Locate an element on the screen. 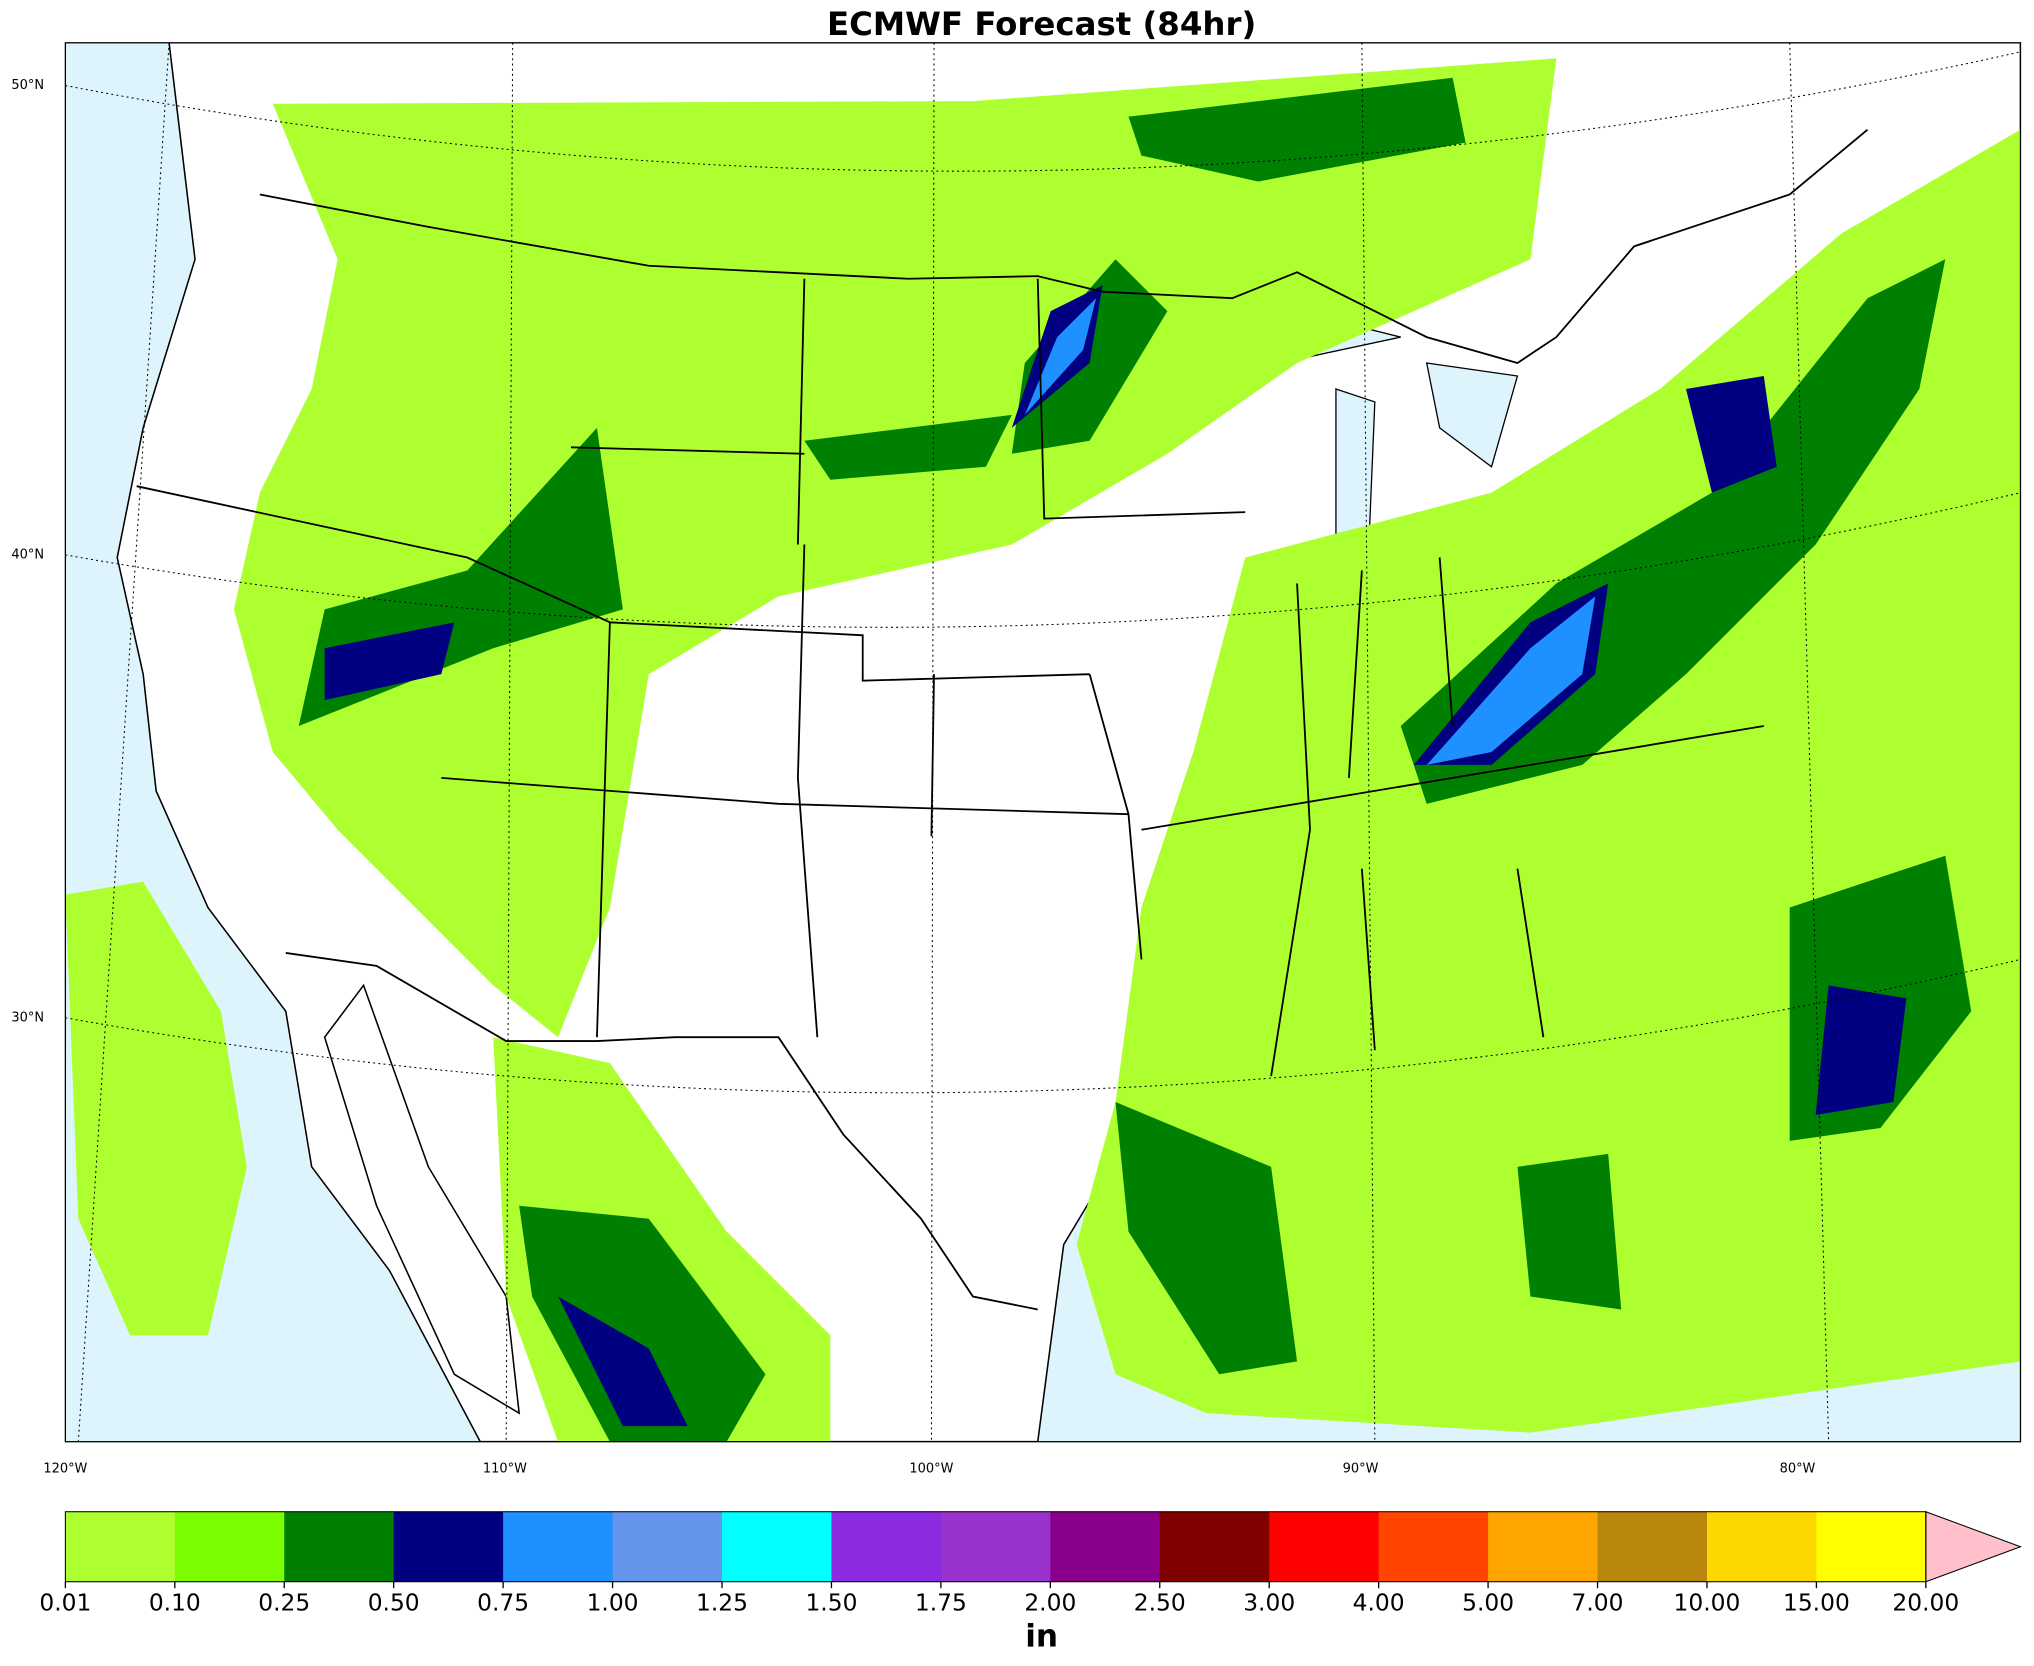  colorbar-tick-label: 4.00 is located at coordinates (1379, 1602).